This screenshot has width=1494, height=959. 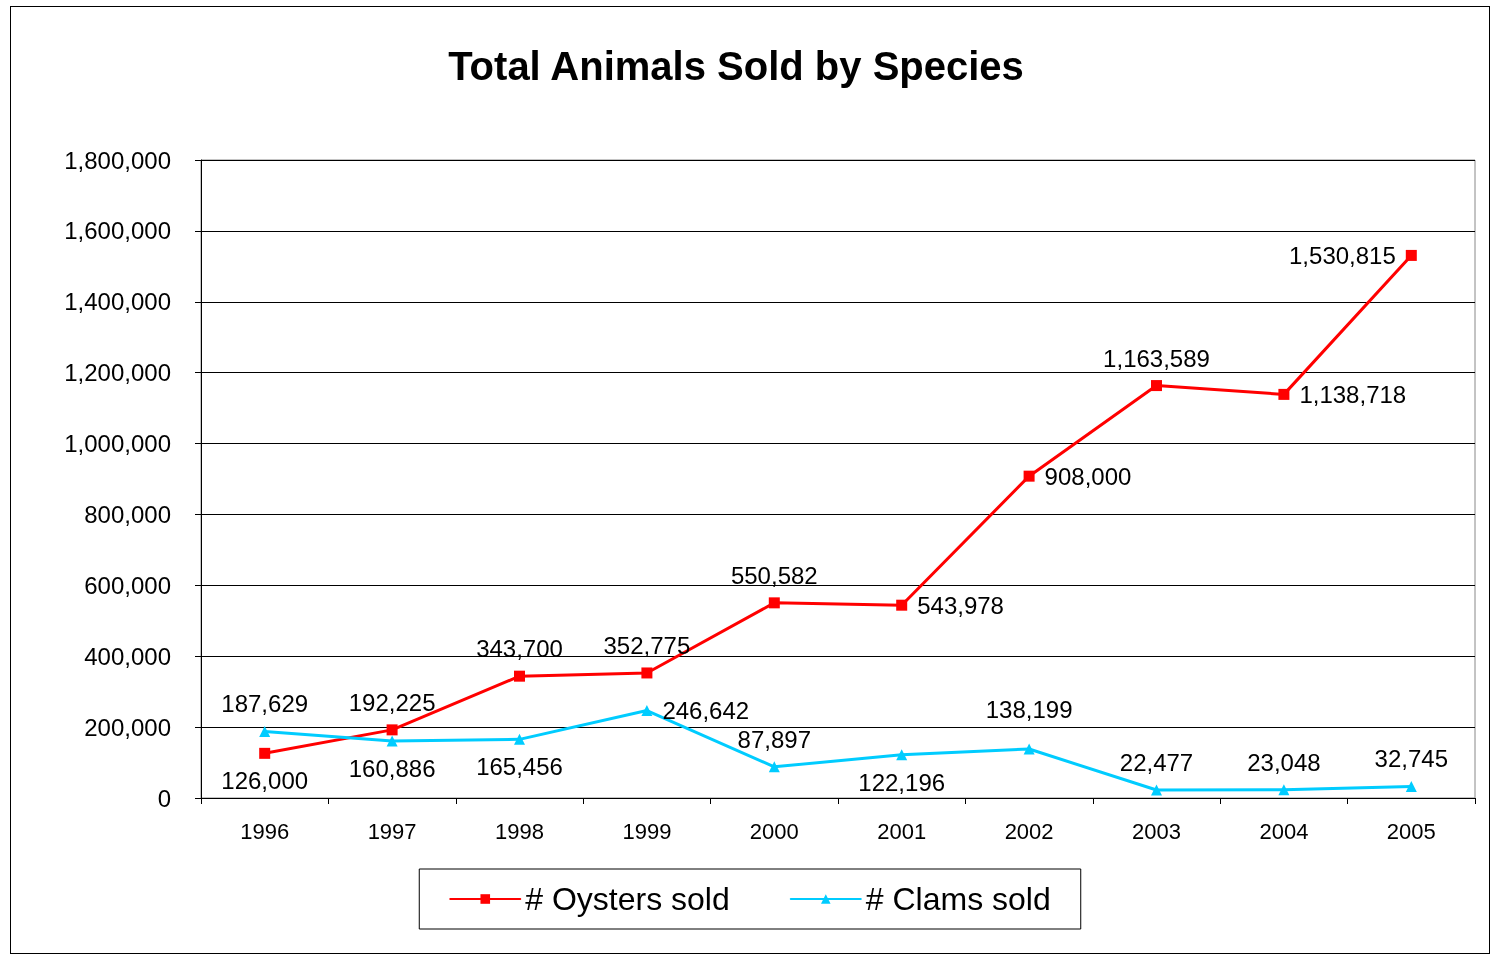 What do you see at coordinates (117, 373) in the screenshot?
I see `y-tick-label: 1,200,000` at bounding box center [117, 373].